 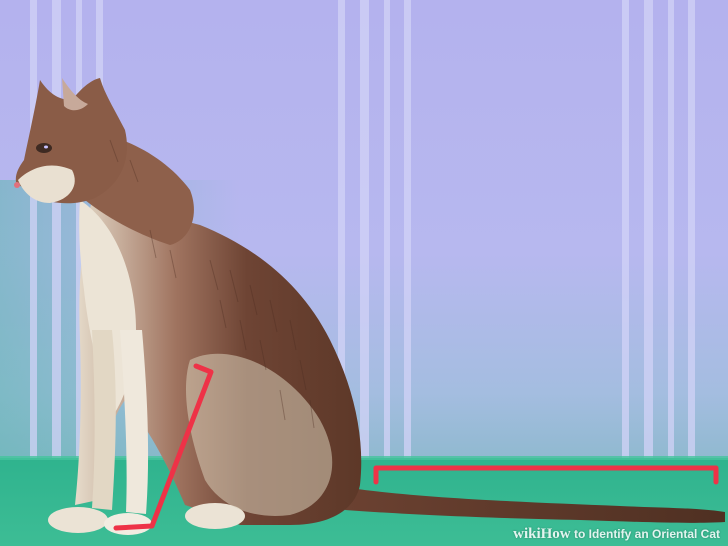 What do you see at coordinates (104, 420) in the screenshot?
I see `cat-front-leg-back` at bounding box center [104, 420].